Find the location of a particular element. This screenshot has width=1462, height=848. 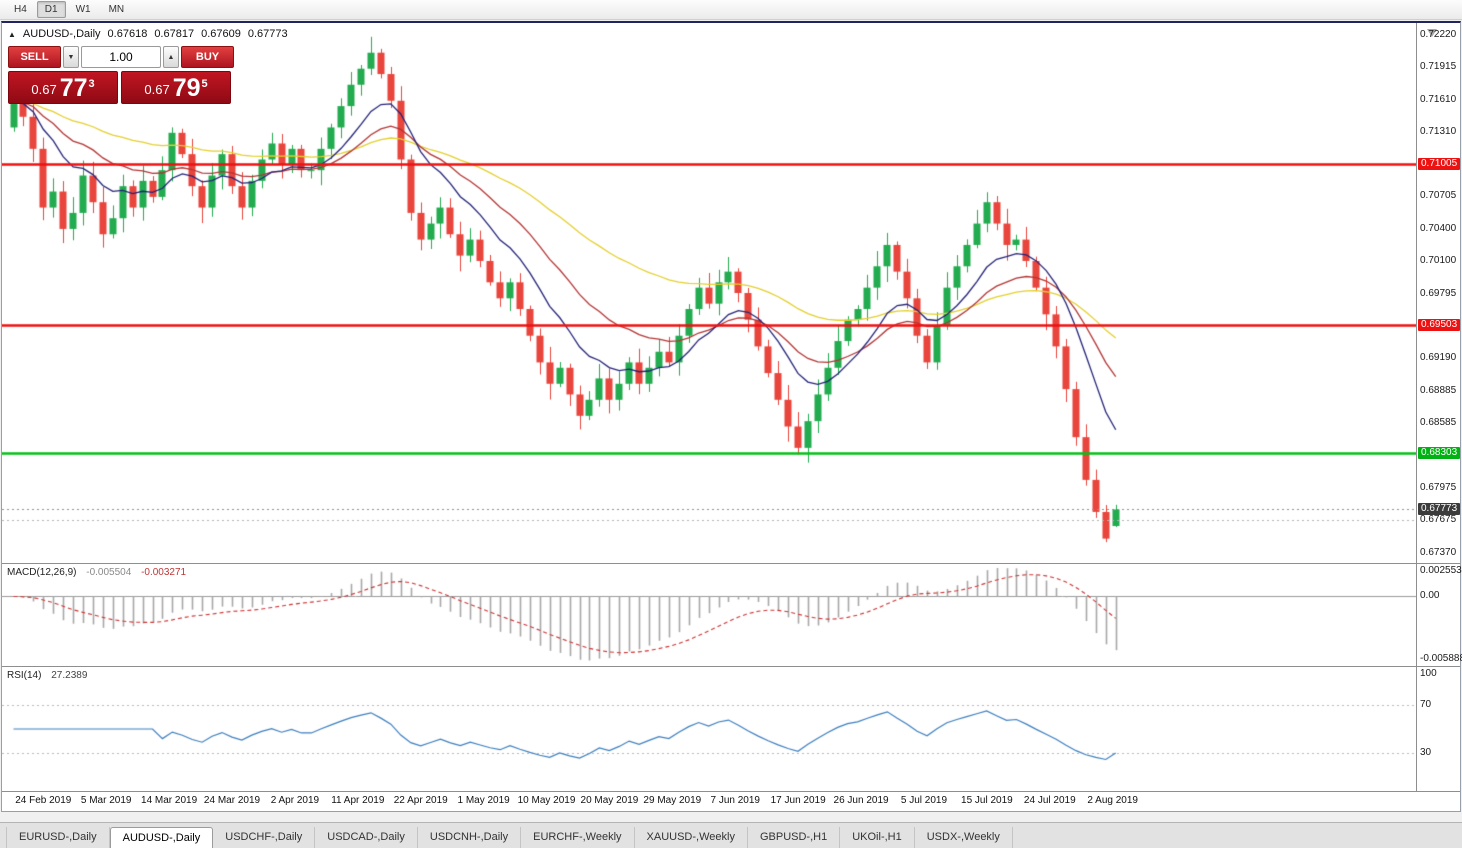

date-axis-label: 2 Aug 2019 is located at coordinates (1112, 800).